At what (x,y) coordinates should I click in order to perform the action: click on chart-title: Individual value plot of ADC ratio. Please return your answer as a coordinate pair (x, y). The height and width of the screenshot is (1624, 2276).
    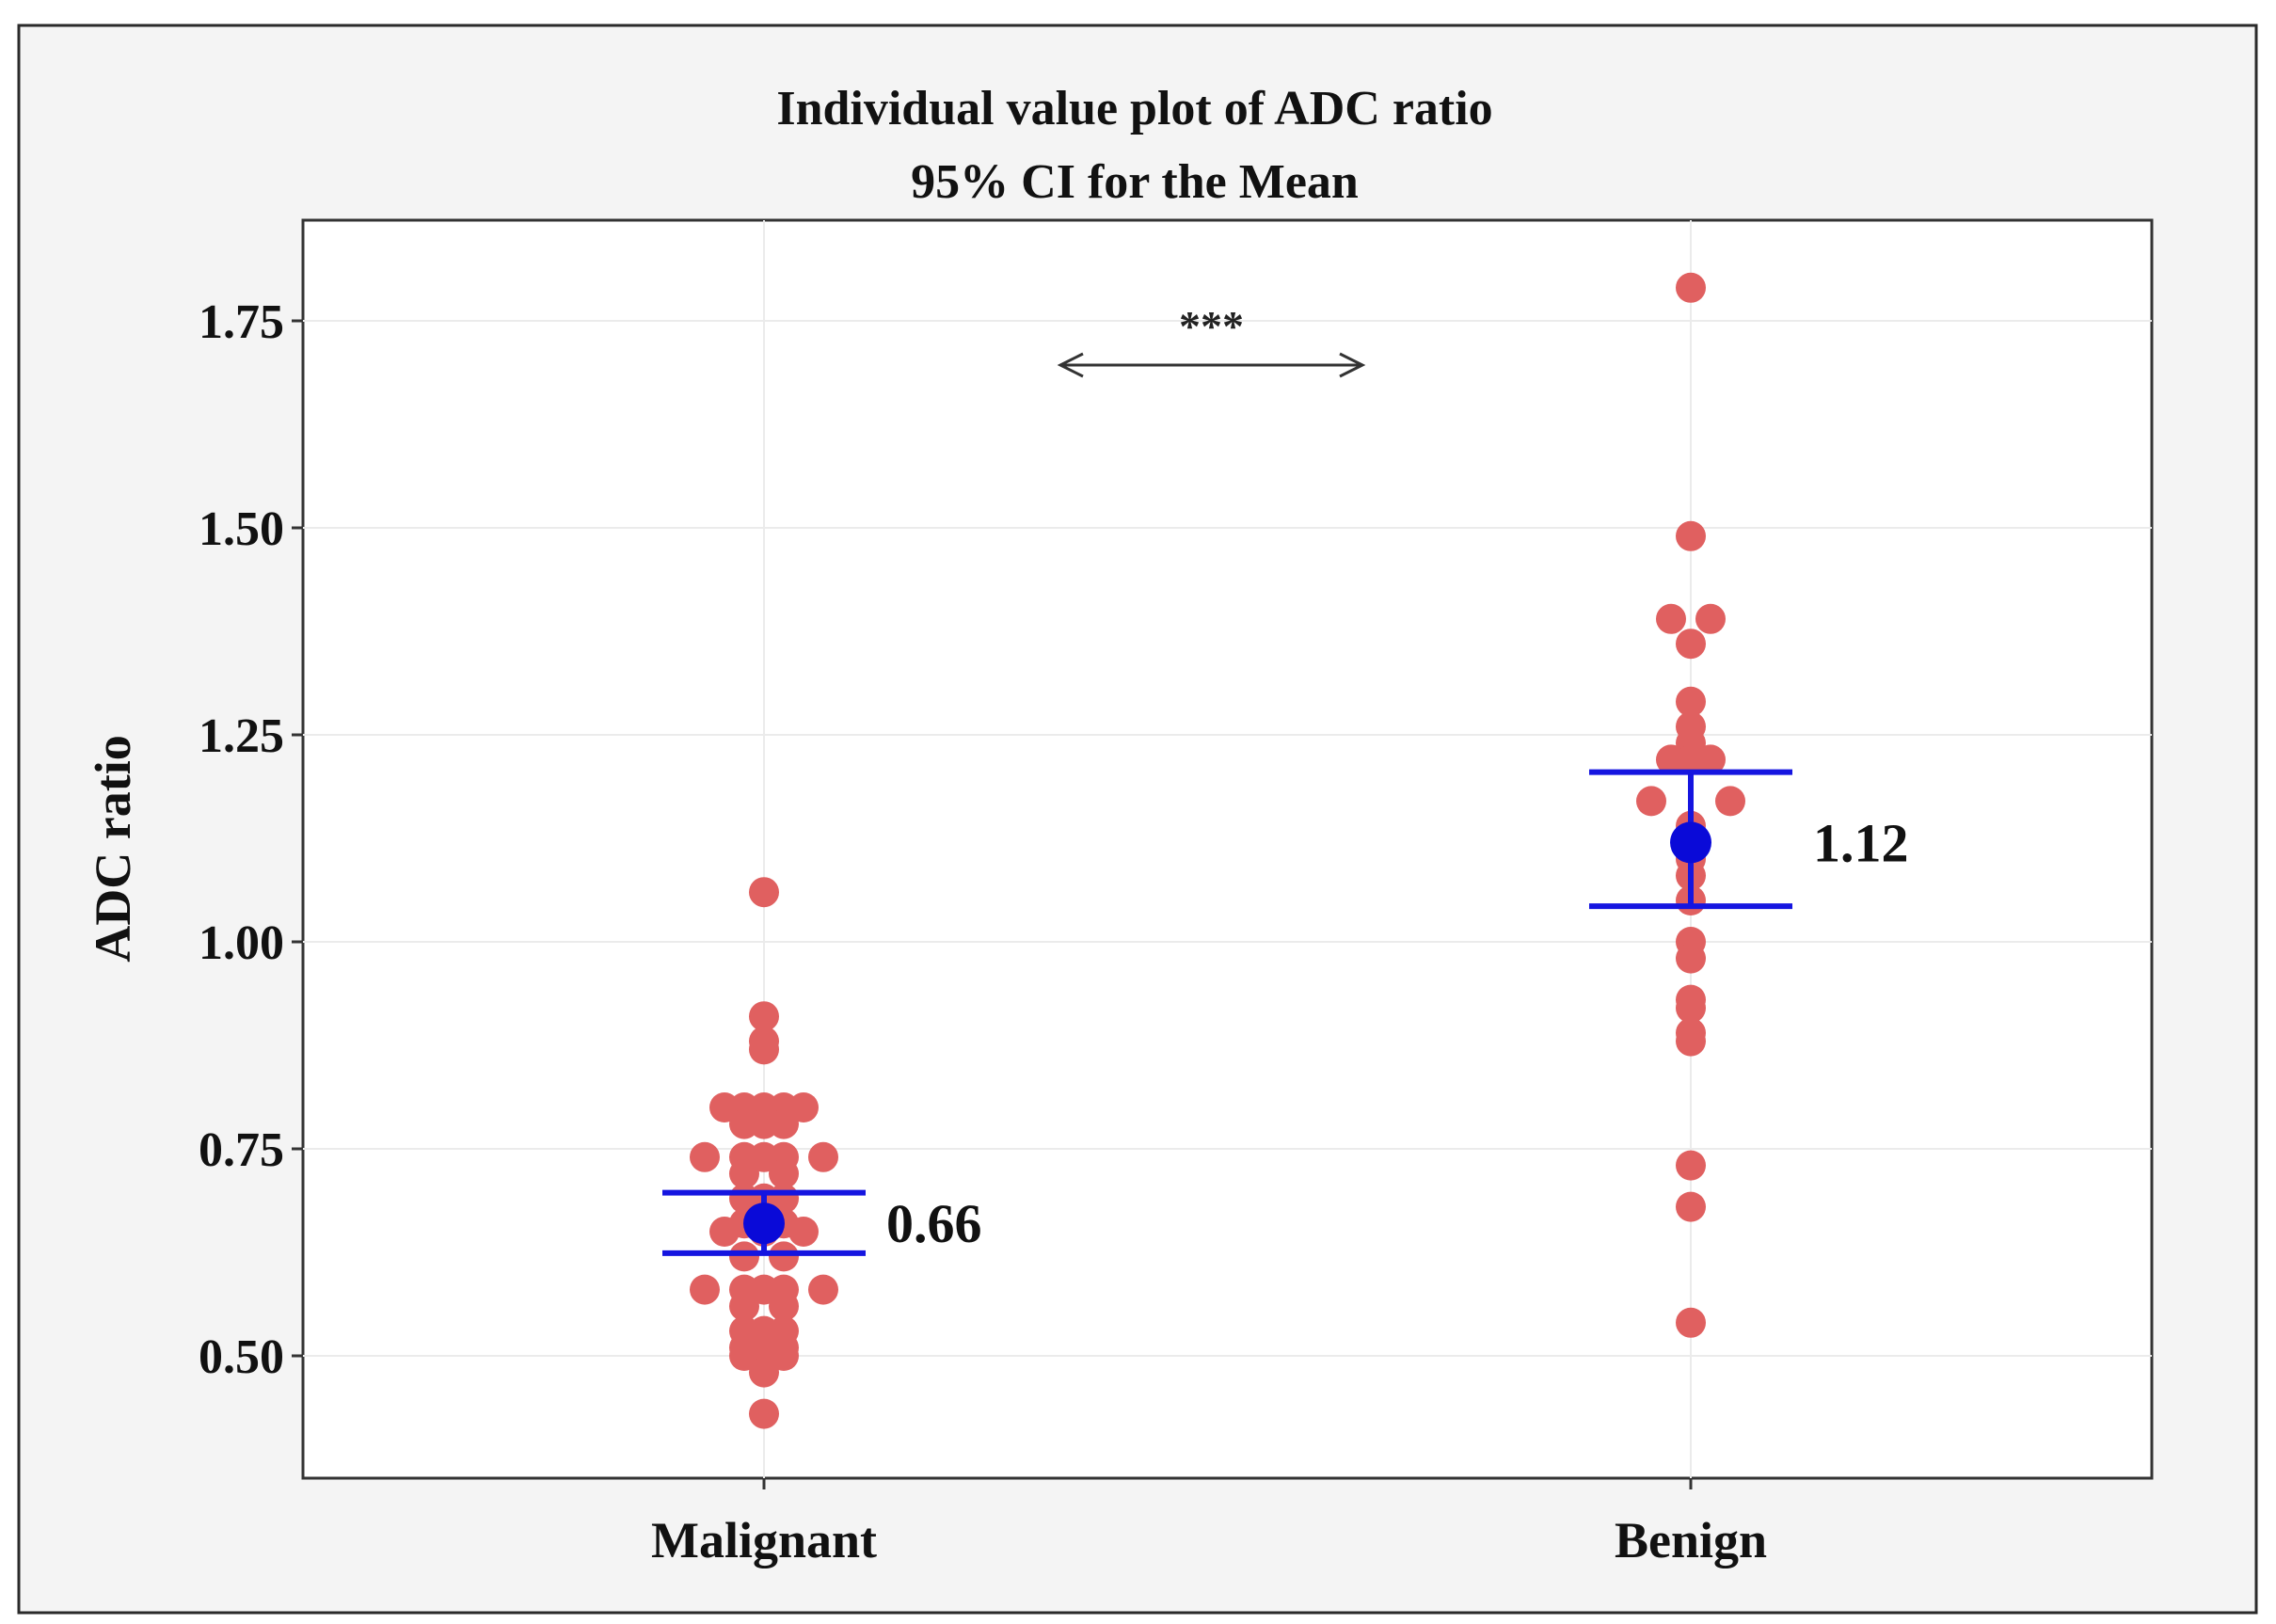
    Looking at the image, I should click on (1134, 108).